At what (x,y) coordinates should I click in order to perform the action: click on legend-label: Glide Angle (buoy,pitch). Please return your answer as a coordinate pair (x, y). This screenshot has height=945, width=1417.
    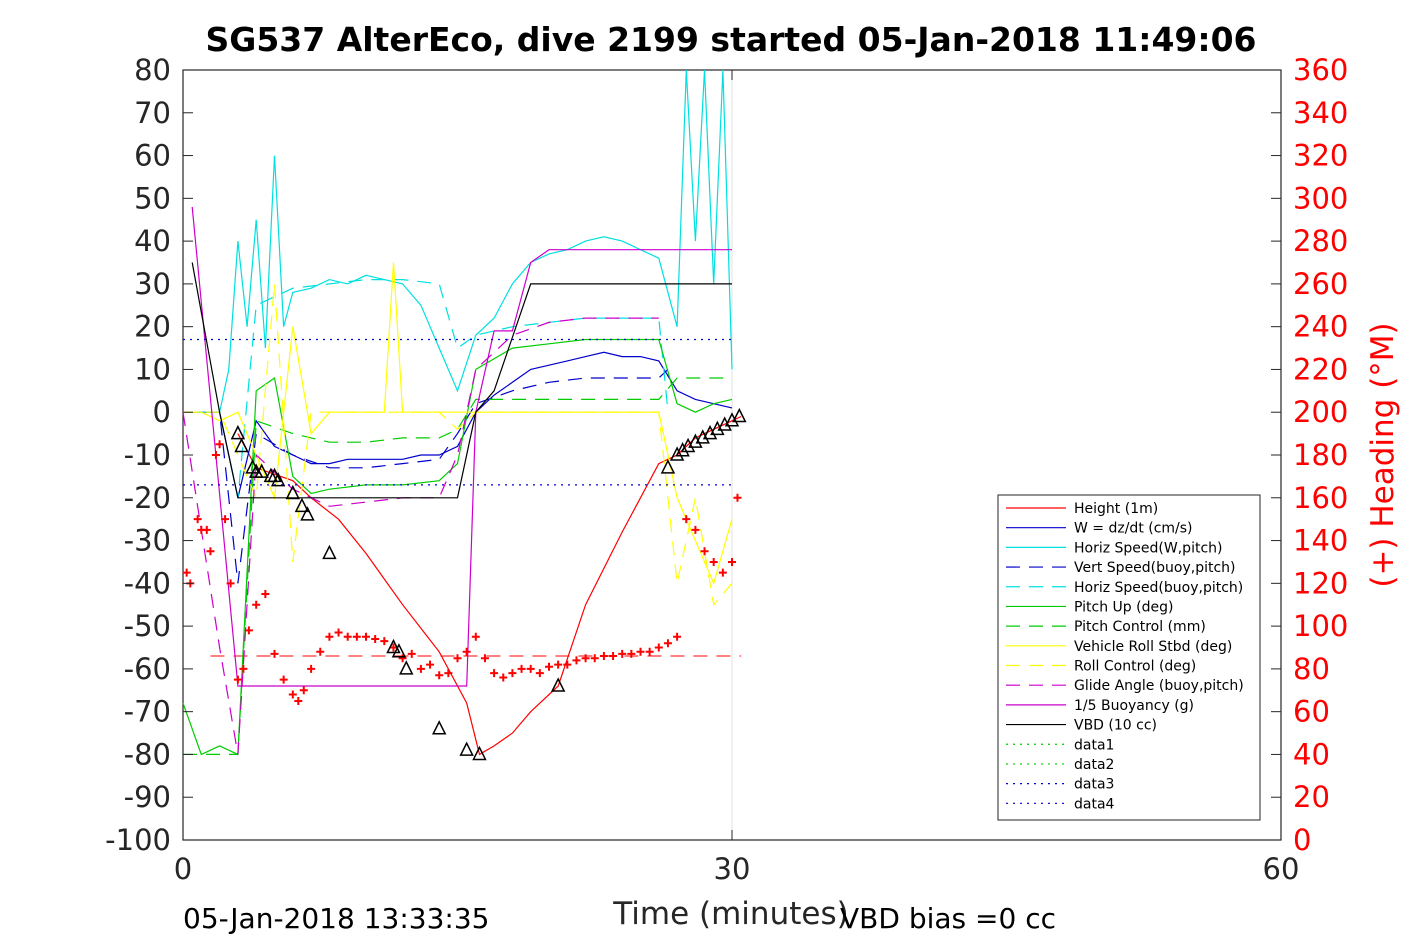
    Looking at the image, I should click on (1159, 686).